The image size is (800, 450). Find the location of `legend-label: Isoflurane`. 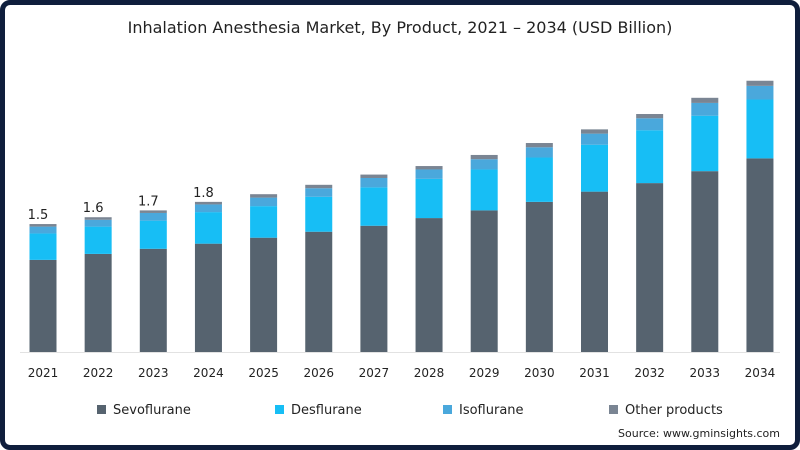

legend-label: Isoflurane is located at coordinates (491, 410).